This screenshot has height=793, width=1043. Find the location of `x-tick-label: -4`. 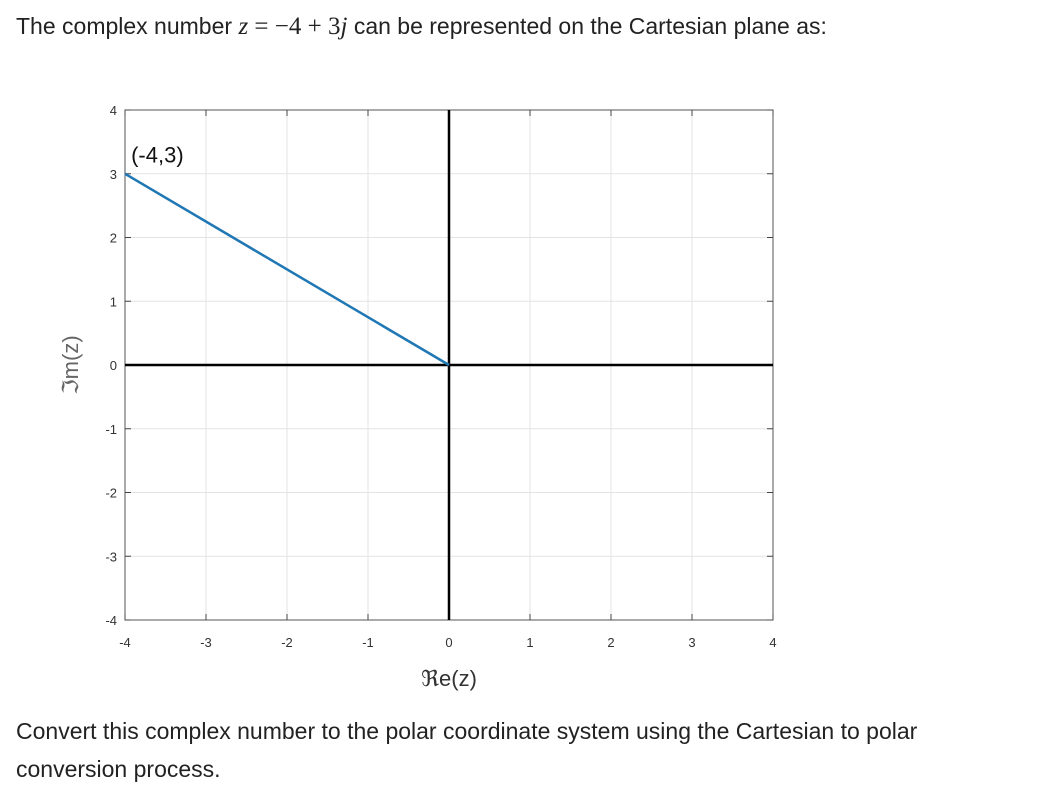

x-tick-label: -4 is located at coordinates (125, 642).